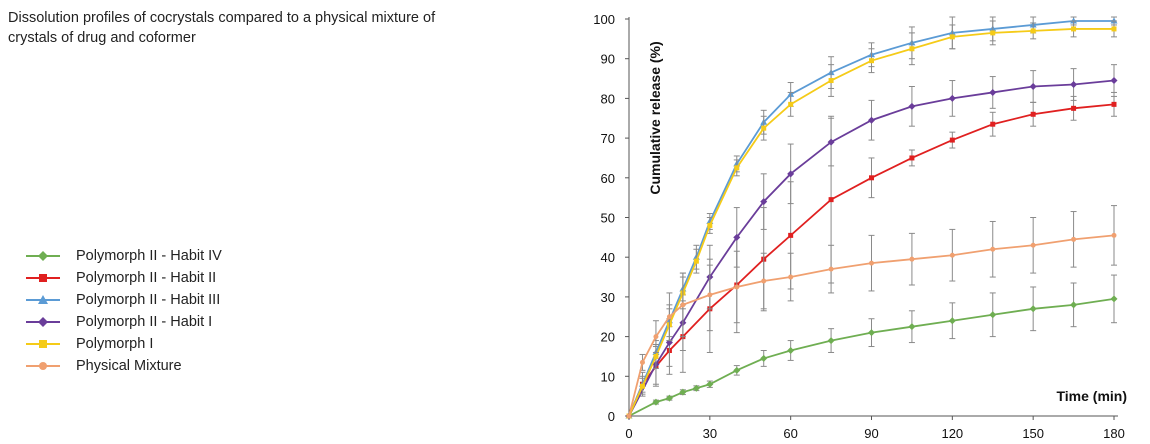 This screenshot has width=1150, height=444. What do you see at coordinates (608, 376) in the screenshot?
I see `y-tick-label: 10` at bounding box center [608, 376].